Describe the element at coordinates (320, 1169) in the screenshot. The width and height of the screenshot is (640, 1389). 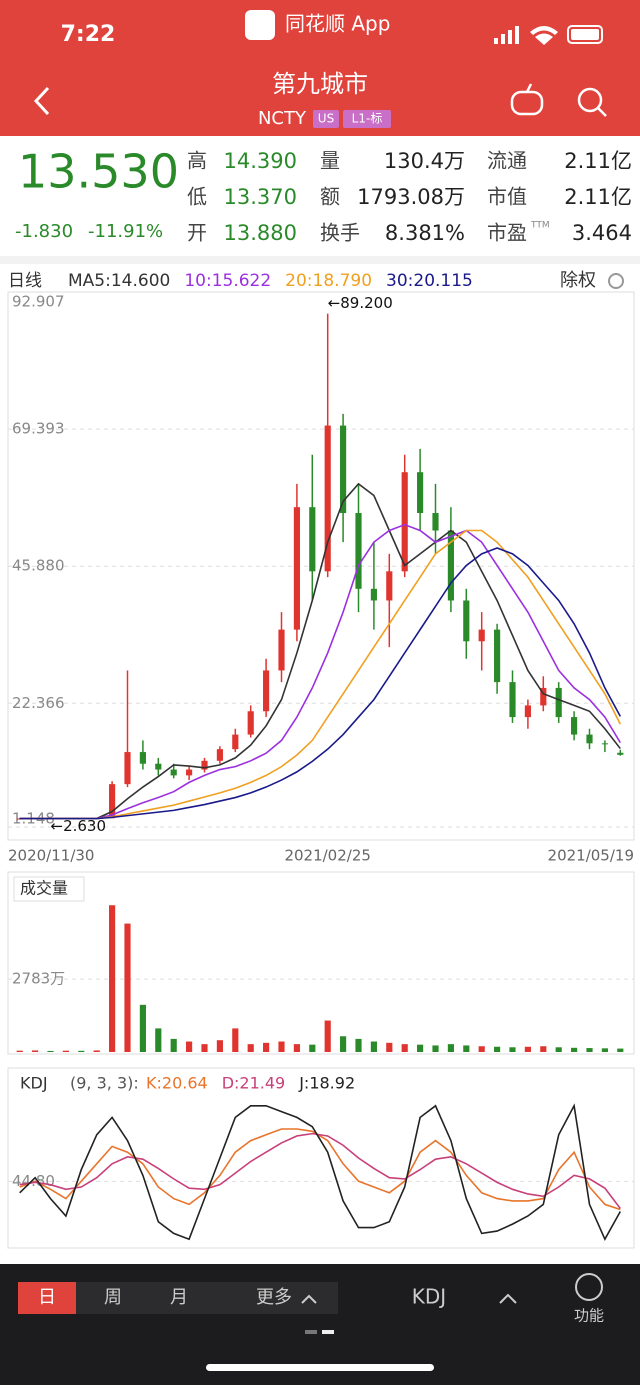
I see `line` at that location.